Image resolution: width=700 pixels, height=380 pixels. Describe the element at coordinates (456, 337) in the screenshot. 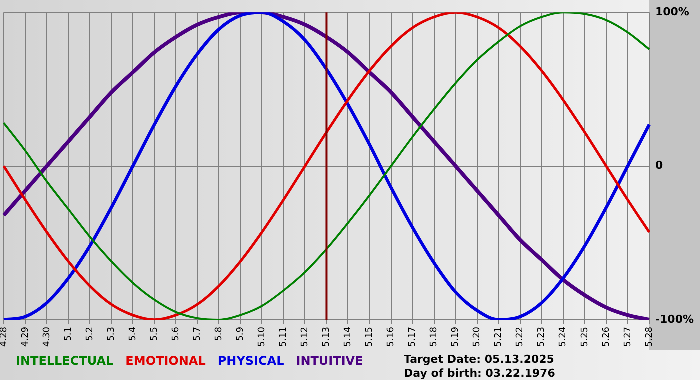

I see `x-tick-label: 5.19` at that location.